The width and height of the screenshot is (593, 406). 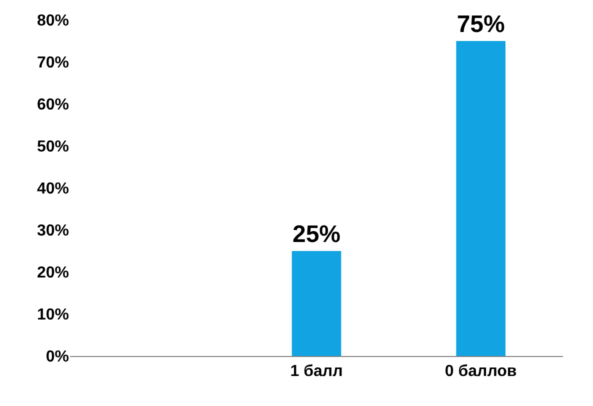 I want to click on y-tick-label: 40%, so click(x=52, y=189).